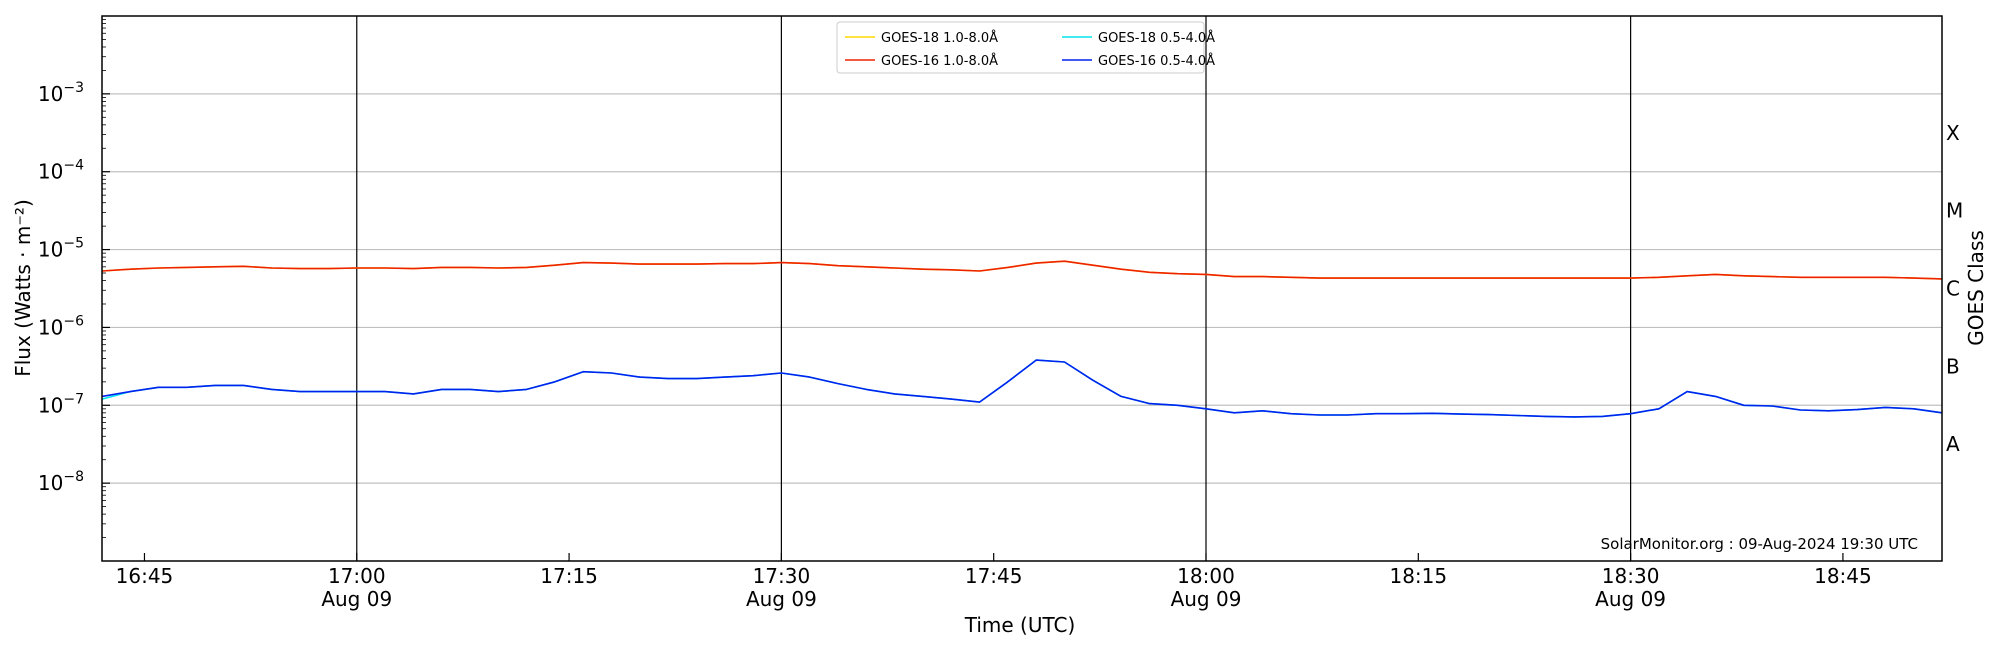  Describe the element at coordinates (1953, 289) in the screenshot. I see `goes-class-label: C` at that location.